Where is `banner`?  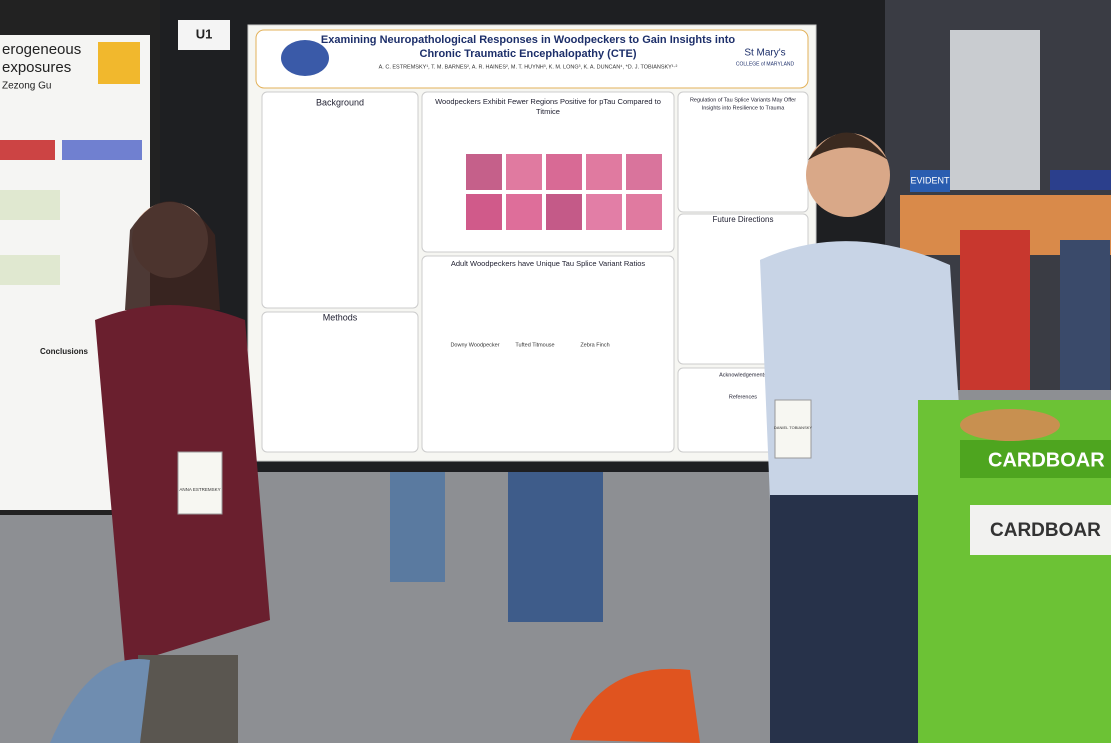 banner is located at coordinates (930, 181).